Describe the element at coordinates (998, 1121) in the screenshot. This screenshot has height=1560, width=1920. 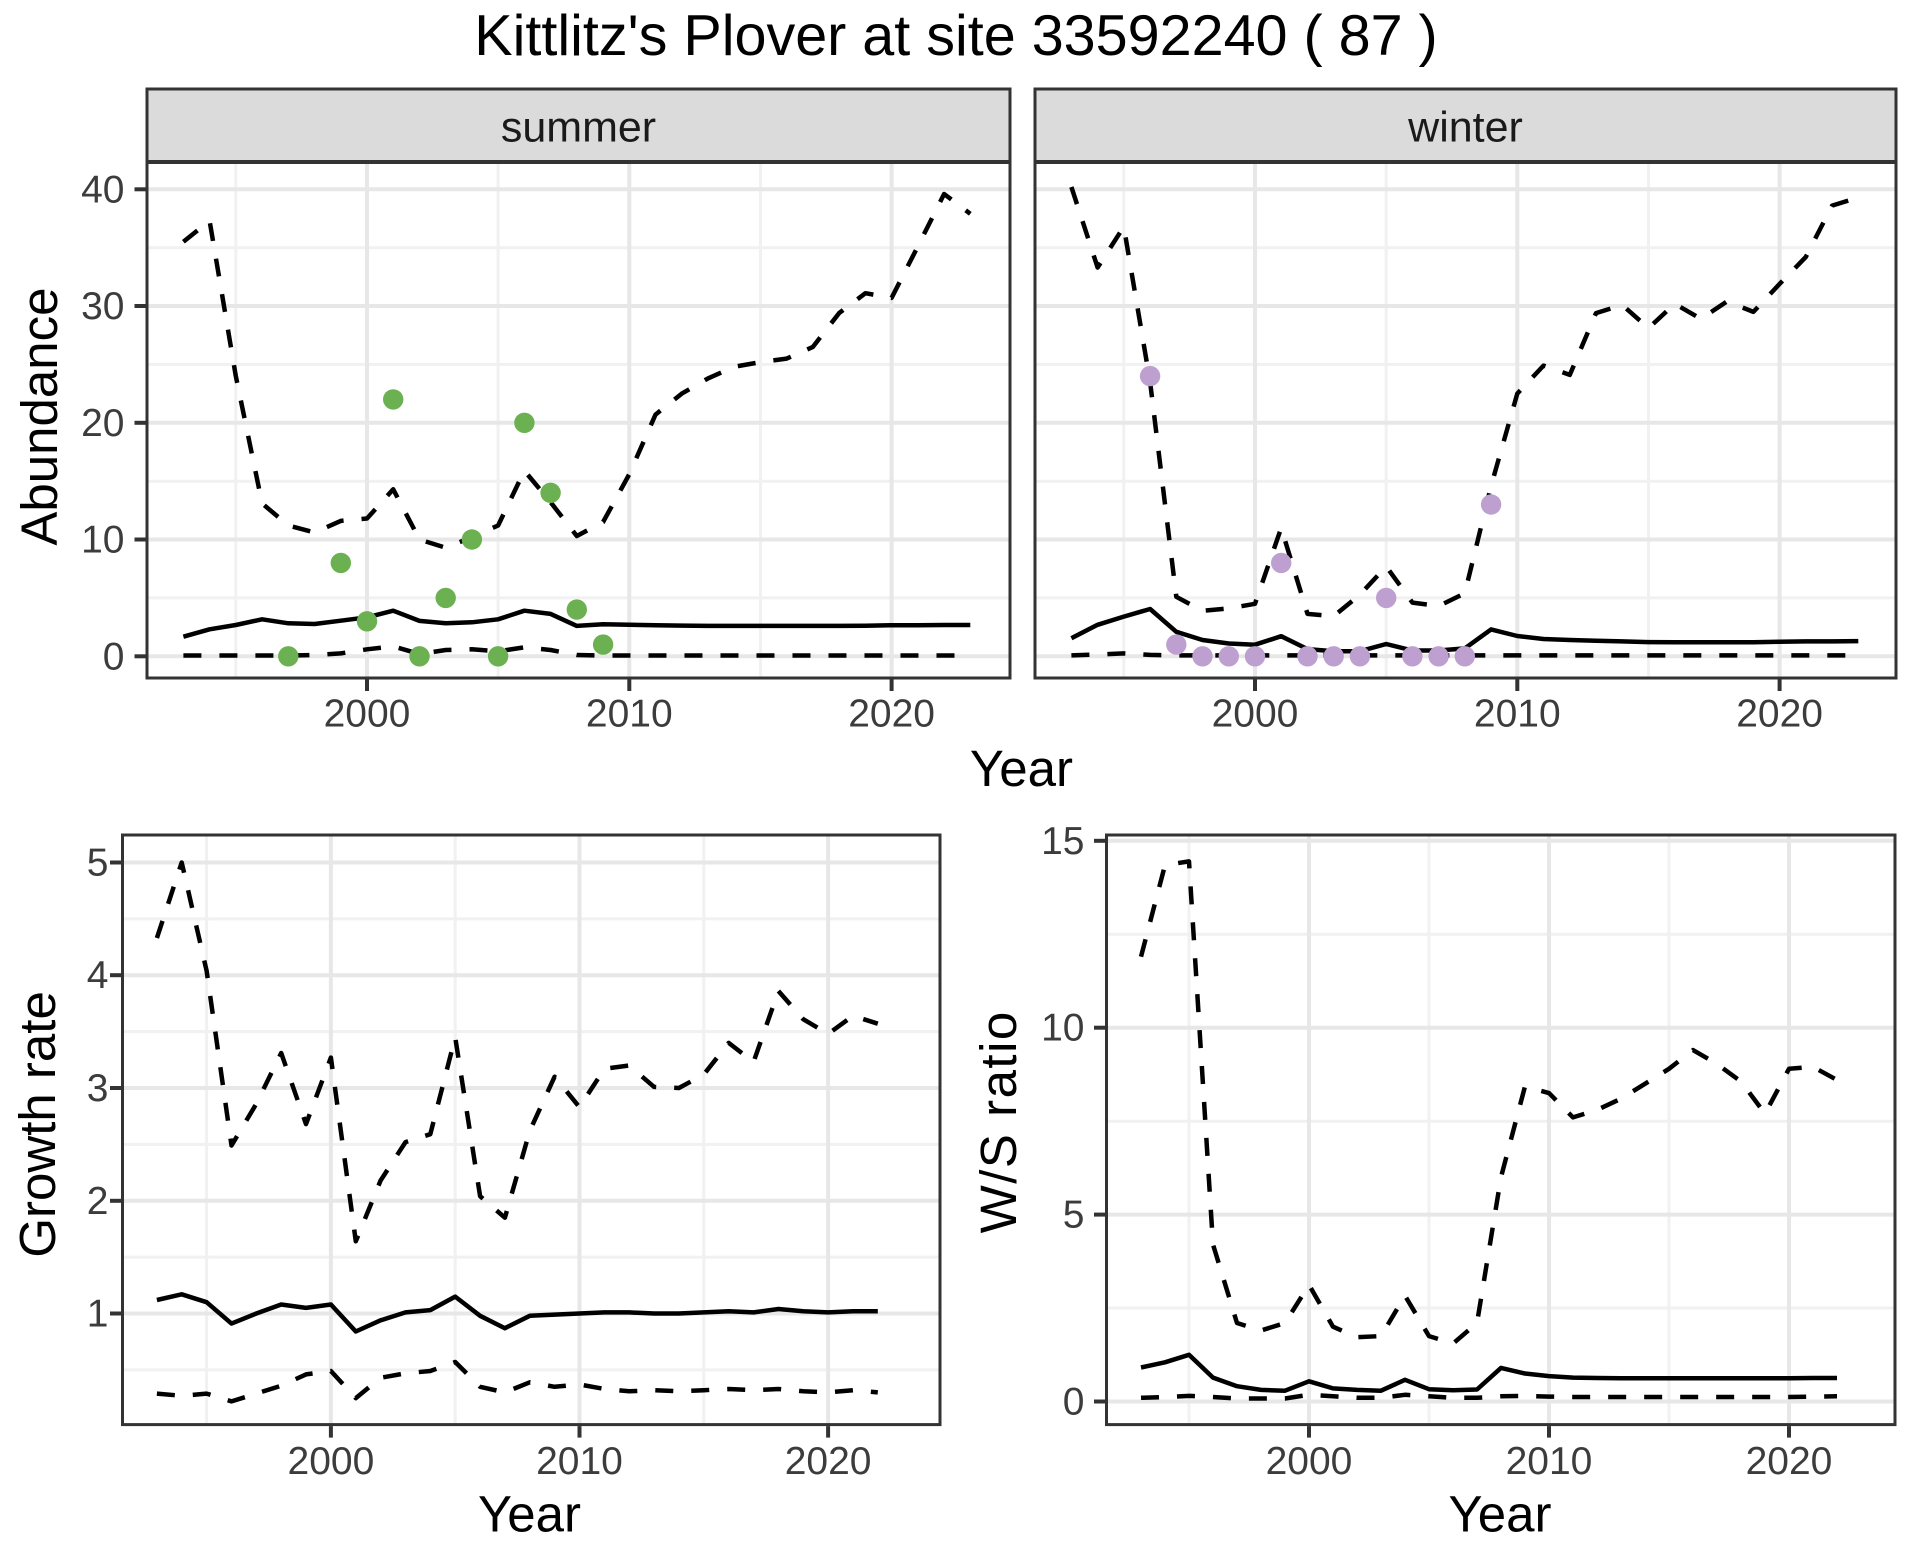
I see `svg-text: W/S ratio` at that location.